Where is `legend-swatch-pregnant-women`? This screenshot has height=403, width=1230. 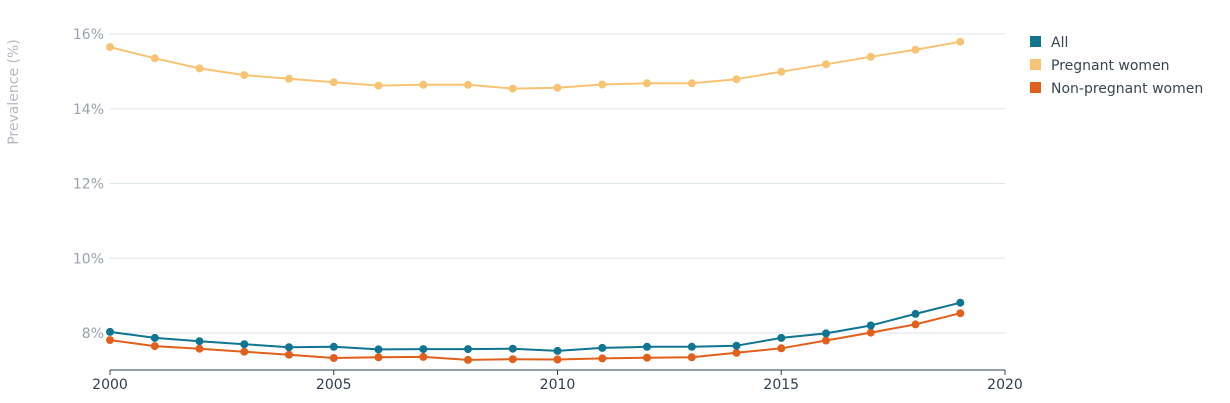
legend-swatch-pregnant-women is located at coordinates (1035, 64).